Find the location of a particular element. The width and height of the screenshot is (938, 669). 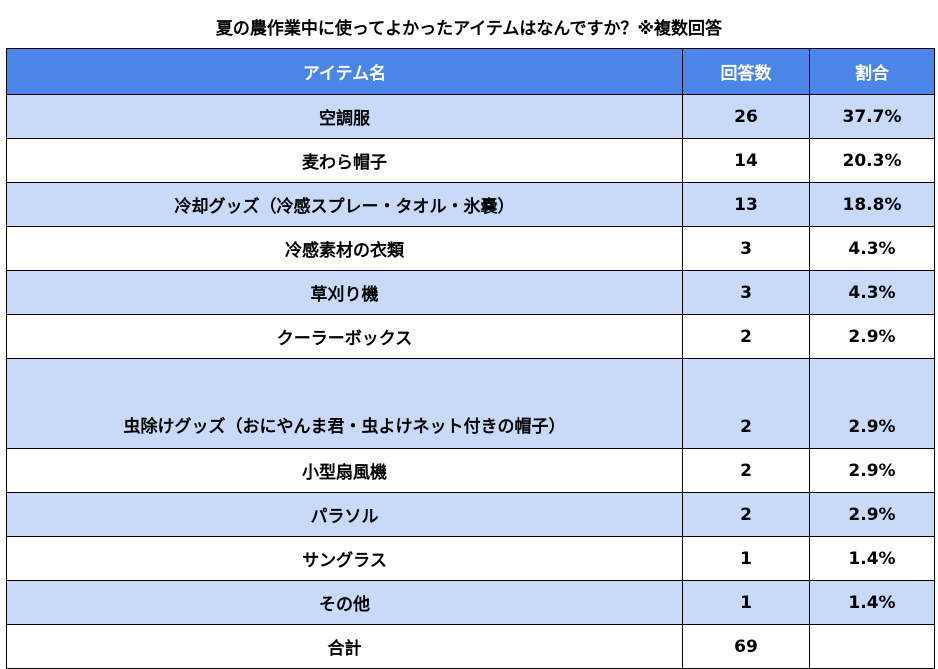

table-row: 冷却グッズ（冷感スプレー・タオル・氷嚢） 13 18.8% is located at coordinates (470, 204).